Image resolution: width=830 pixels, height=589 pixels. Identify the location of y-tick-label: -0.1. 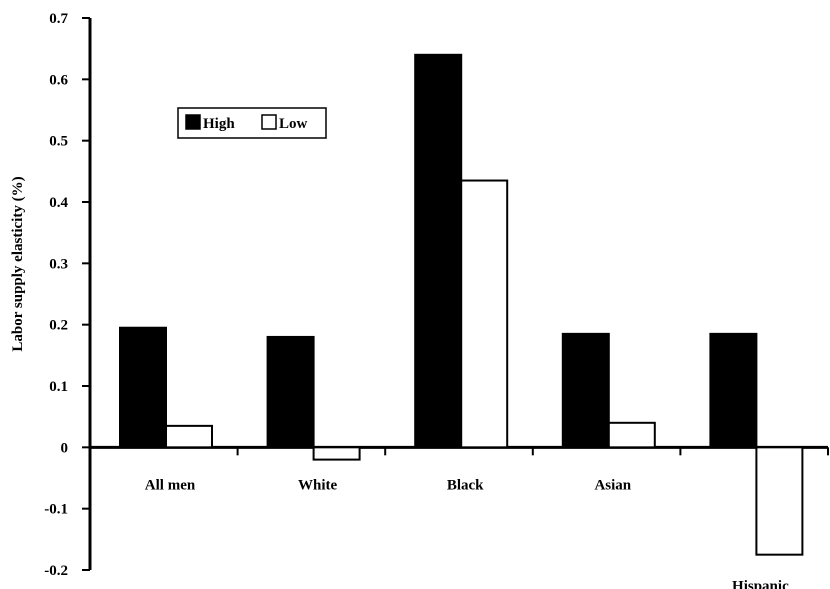
(56, 510).